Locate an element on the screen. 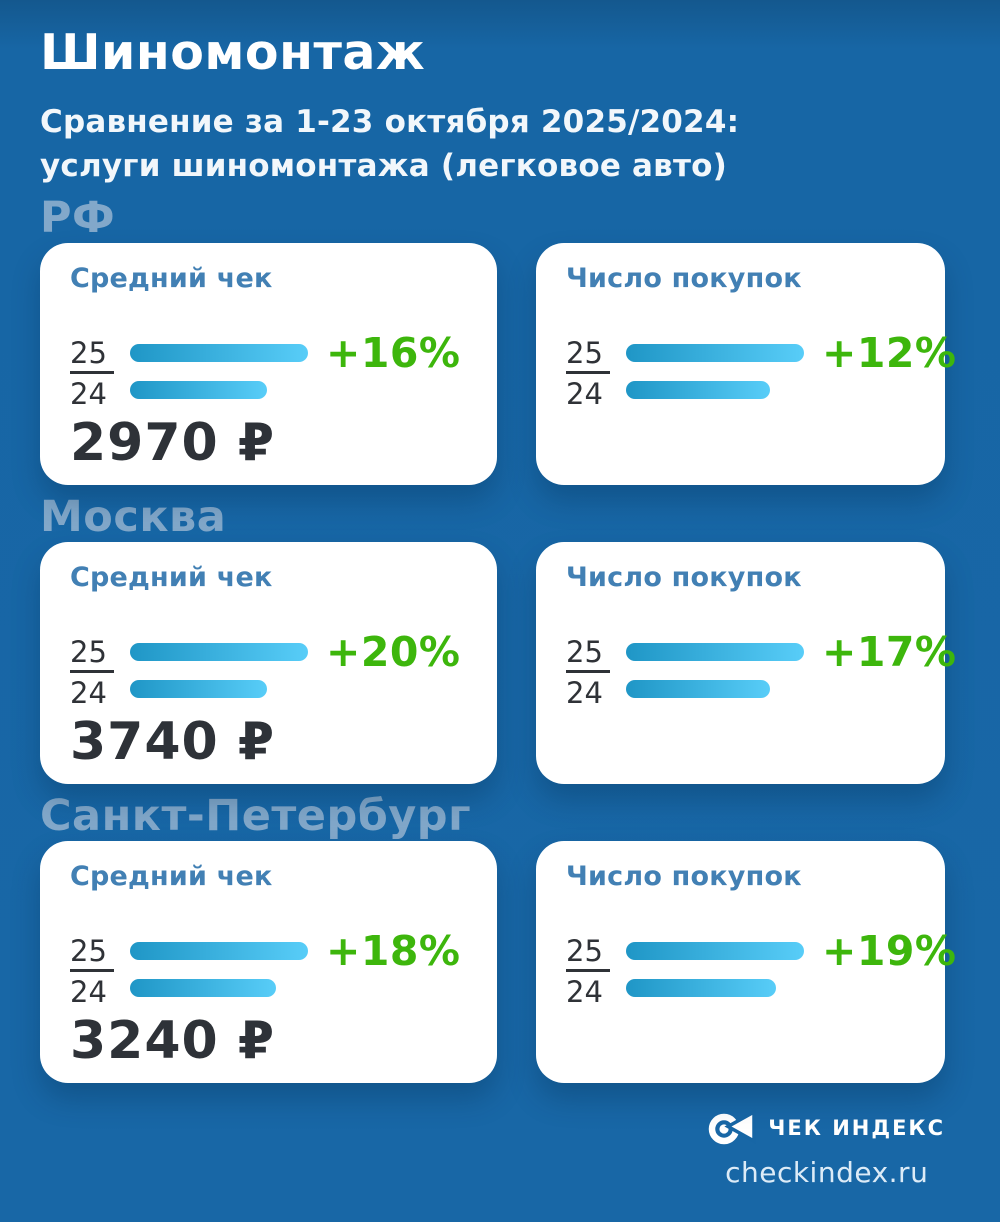 The width and height of the screenshot is (1000, 1222). purchases-card-rf: Число покупок 25 24 +12% is located at coordinates (746, 363).